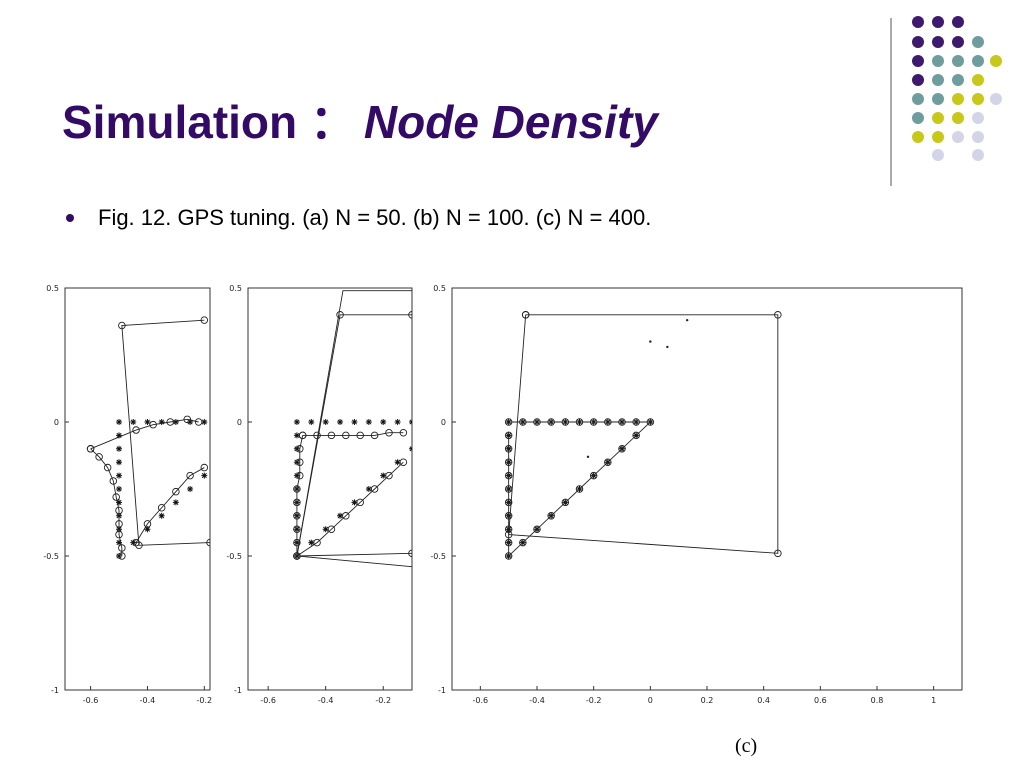 The image size is (1024, 768). I want to click on slide-title: Simulation ： Node Density, so click(361, 122).